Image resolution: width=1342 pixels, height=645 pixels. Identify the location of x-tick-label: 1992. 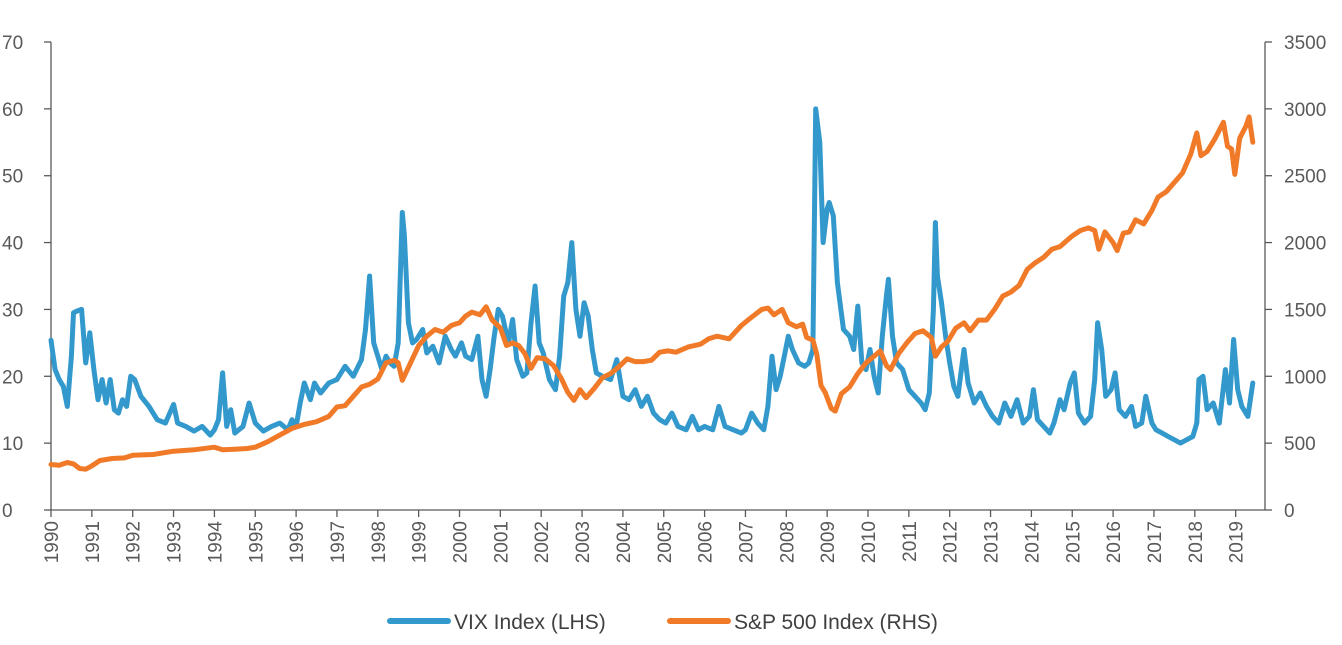
(134, 542).